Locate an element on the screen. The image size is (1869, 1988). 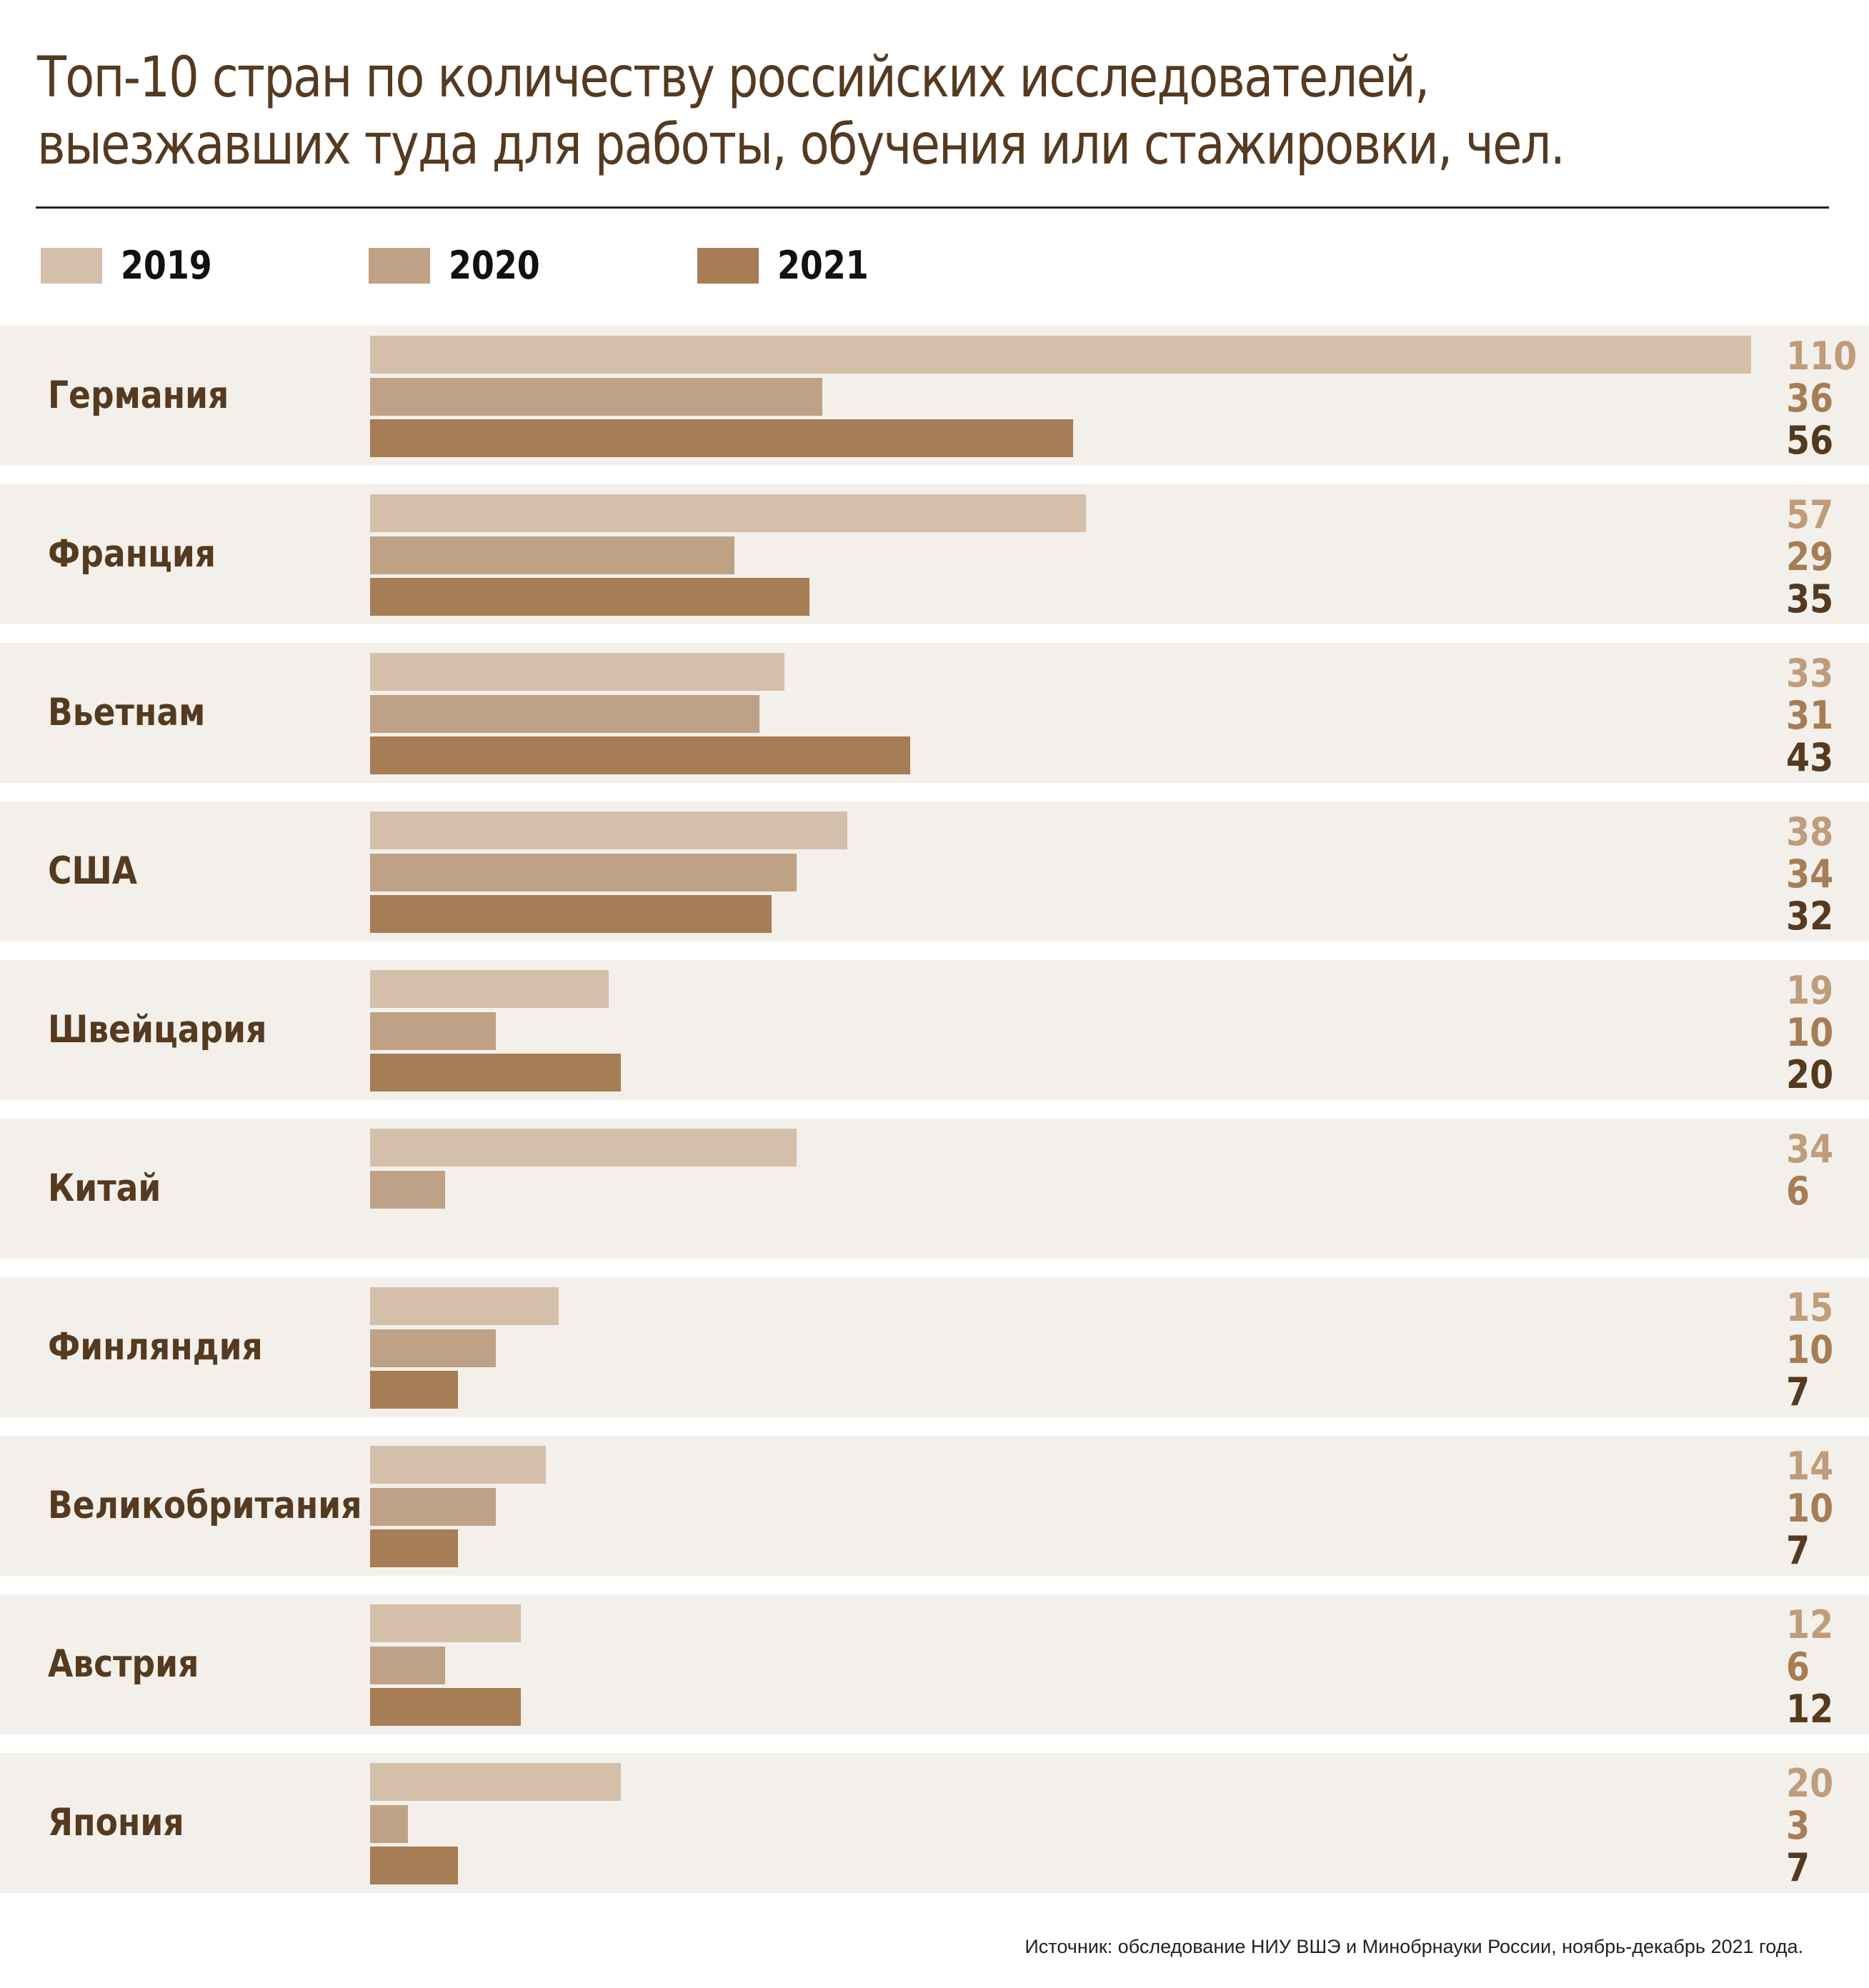
data-label-2019: 15 is located at coordinates (1810, 1307).